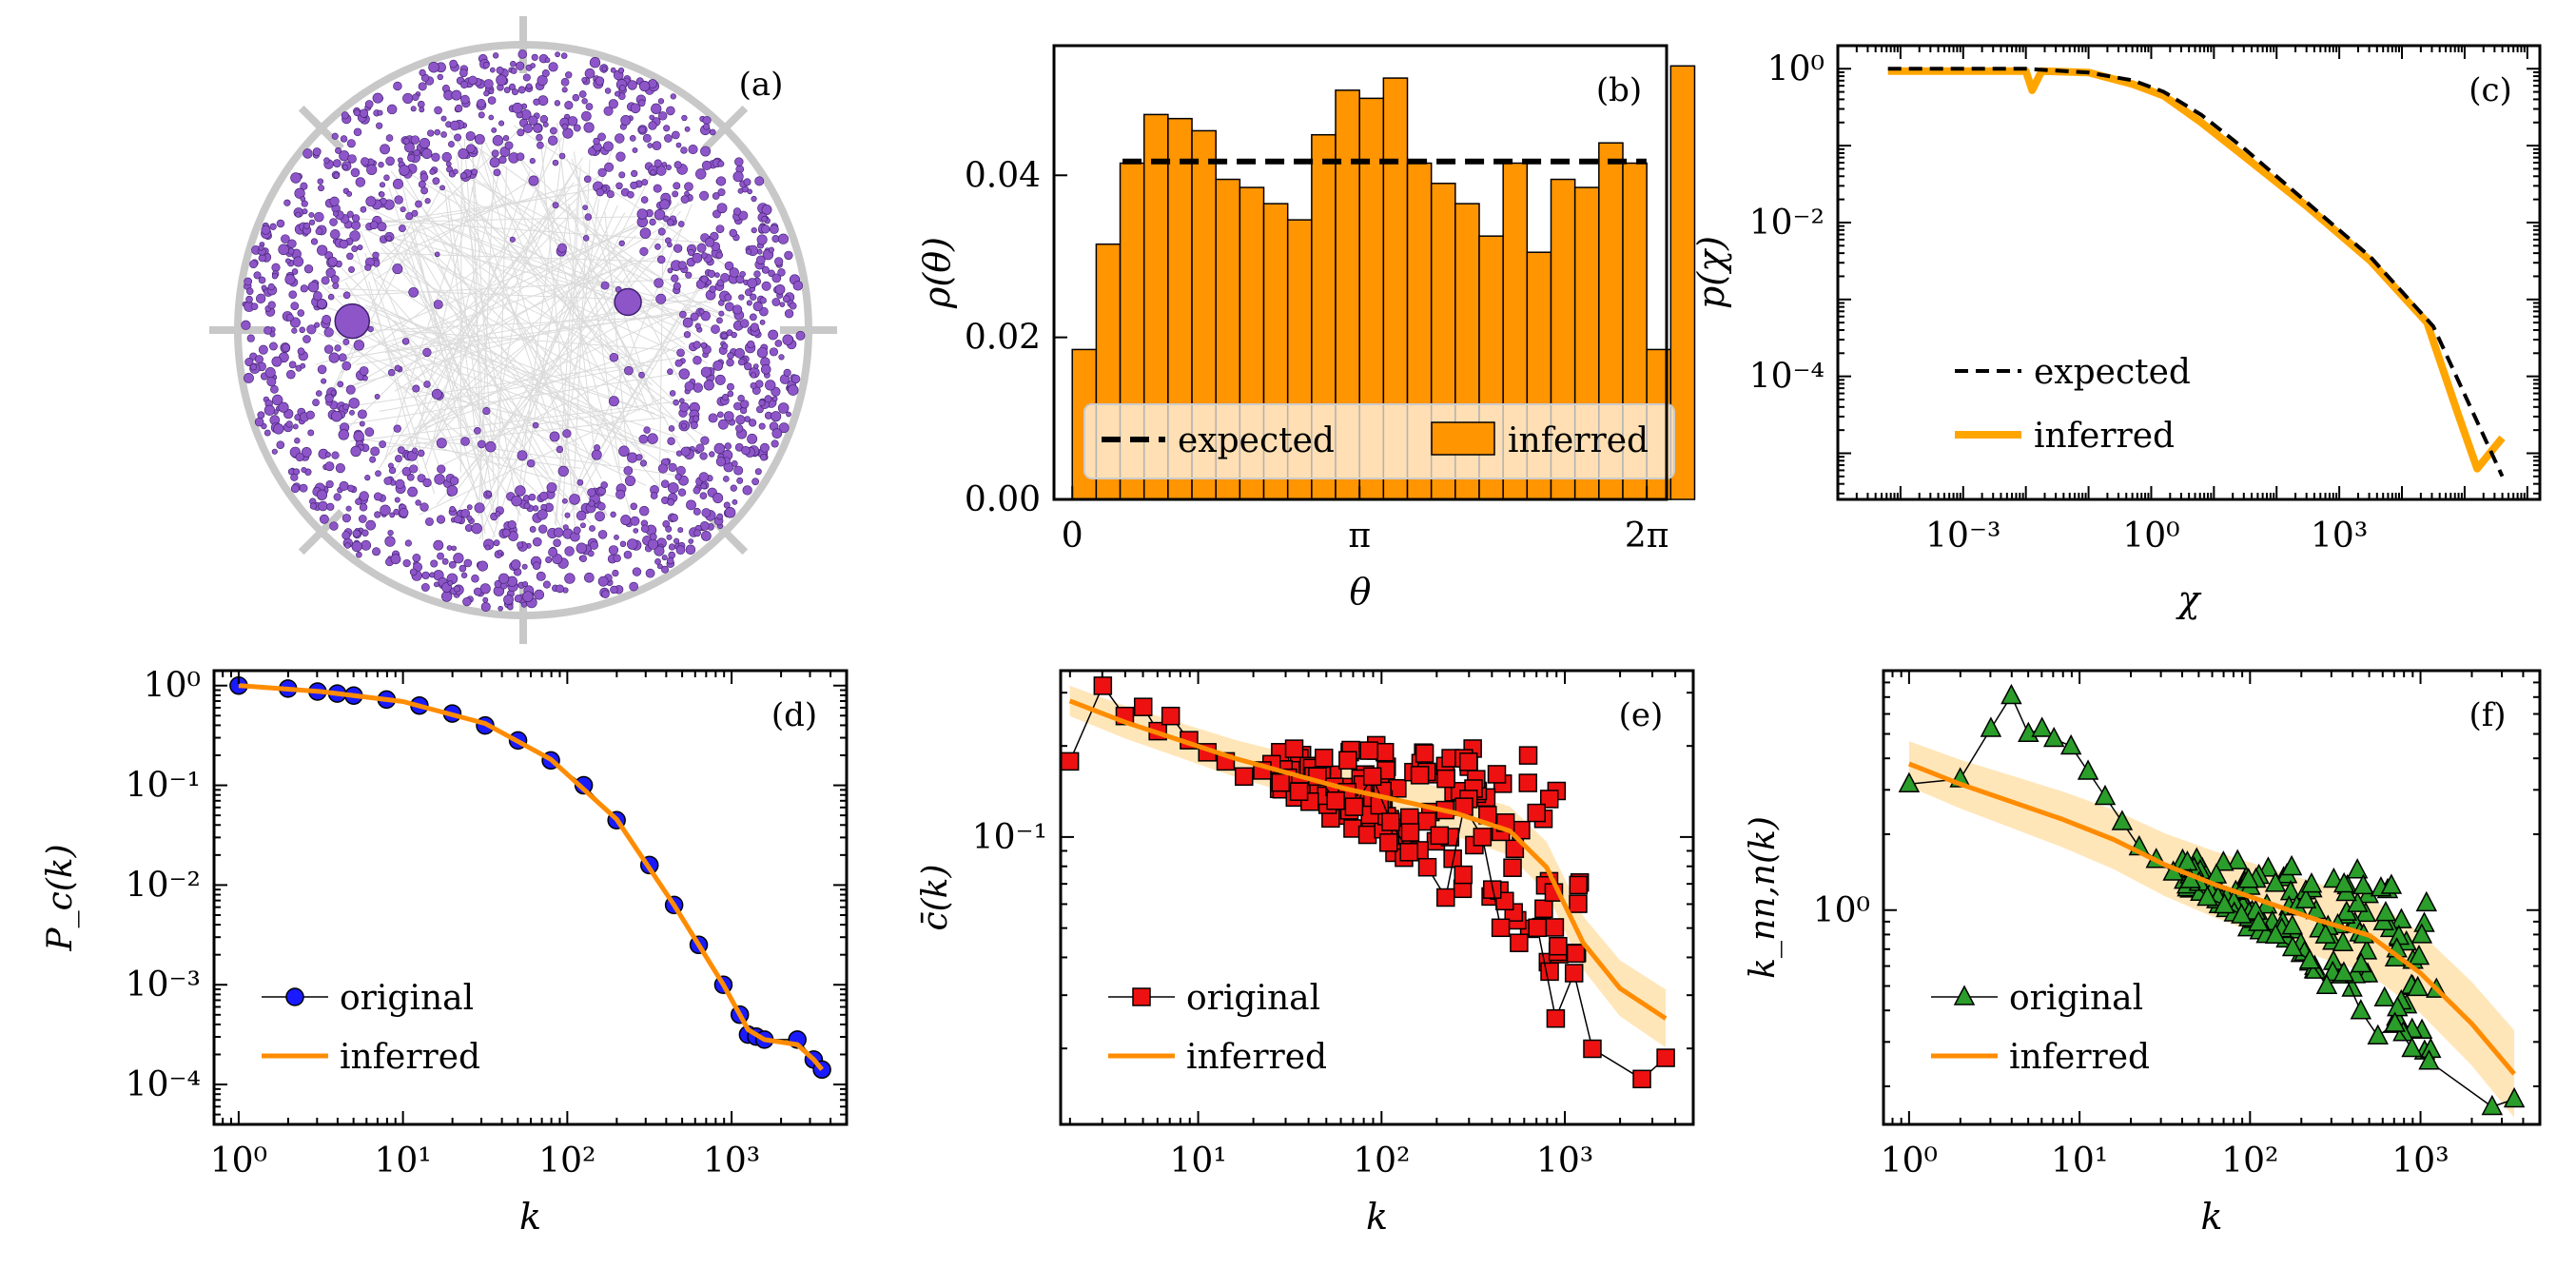 The image size is (2576, 1288). I want to click on edge-bundle, so click(526, 331).